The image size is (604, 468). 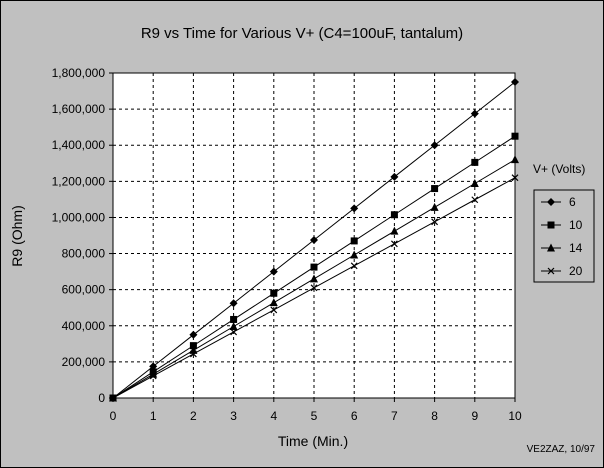 I want to click on legend-box, so click(x=564, y=236).